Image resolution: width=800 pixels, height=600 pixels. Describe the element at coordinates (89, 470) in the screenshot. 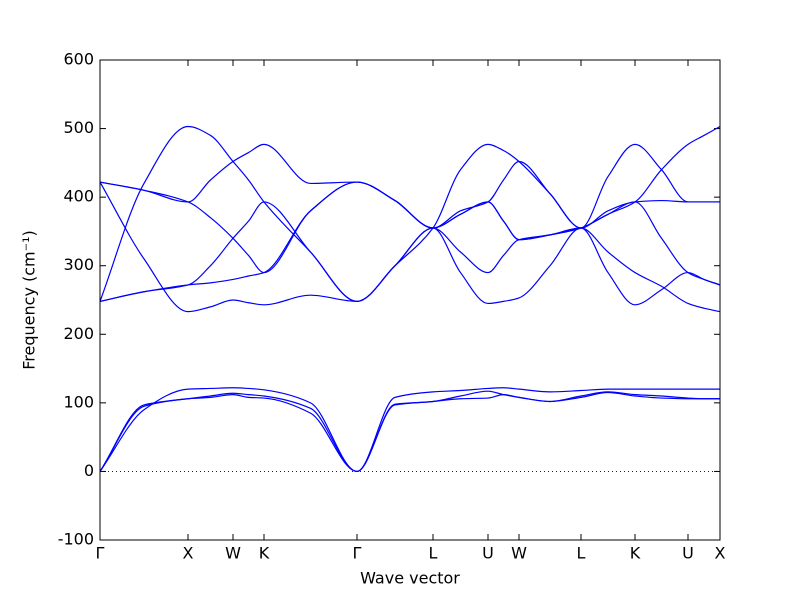

I see `y-tick-label: 0` at that location.